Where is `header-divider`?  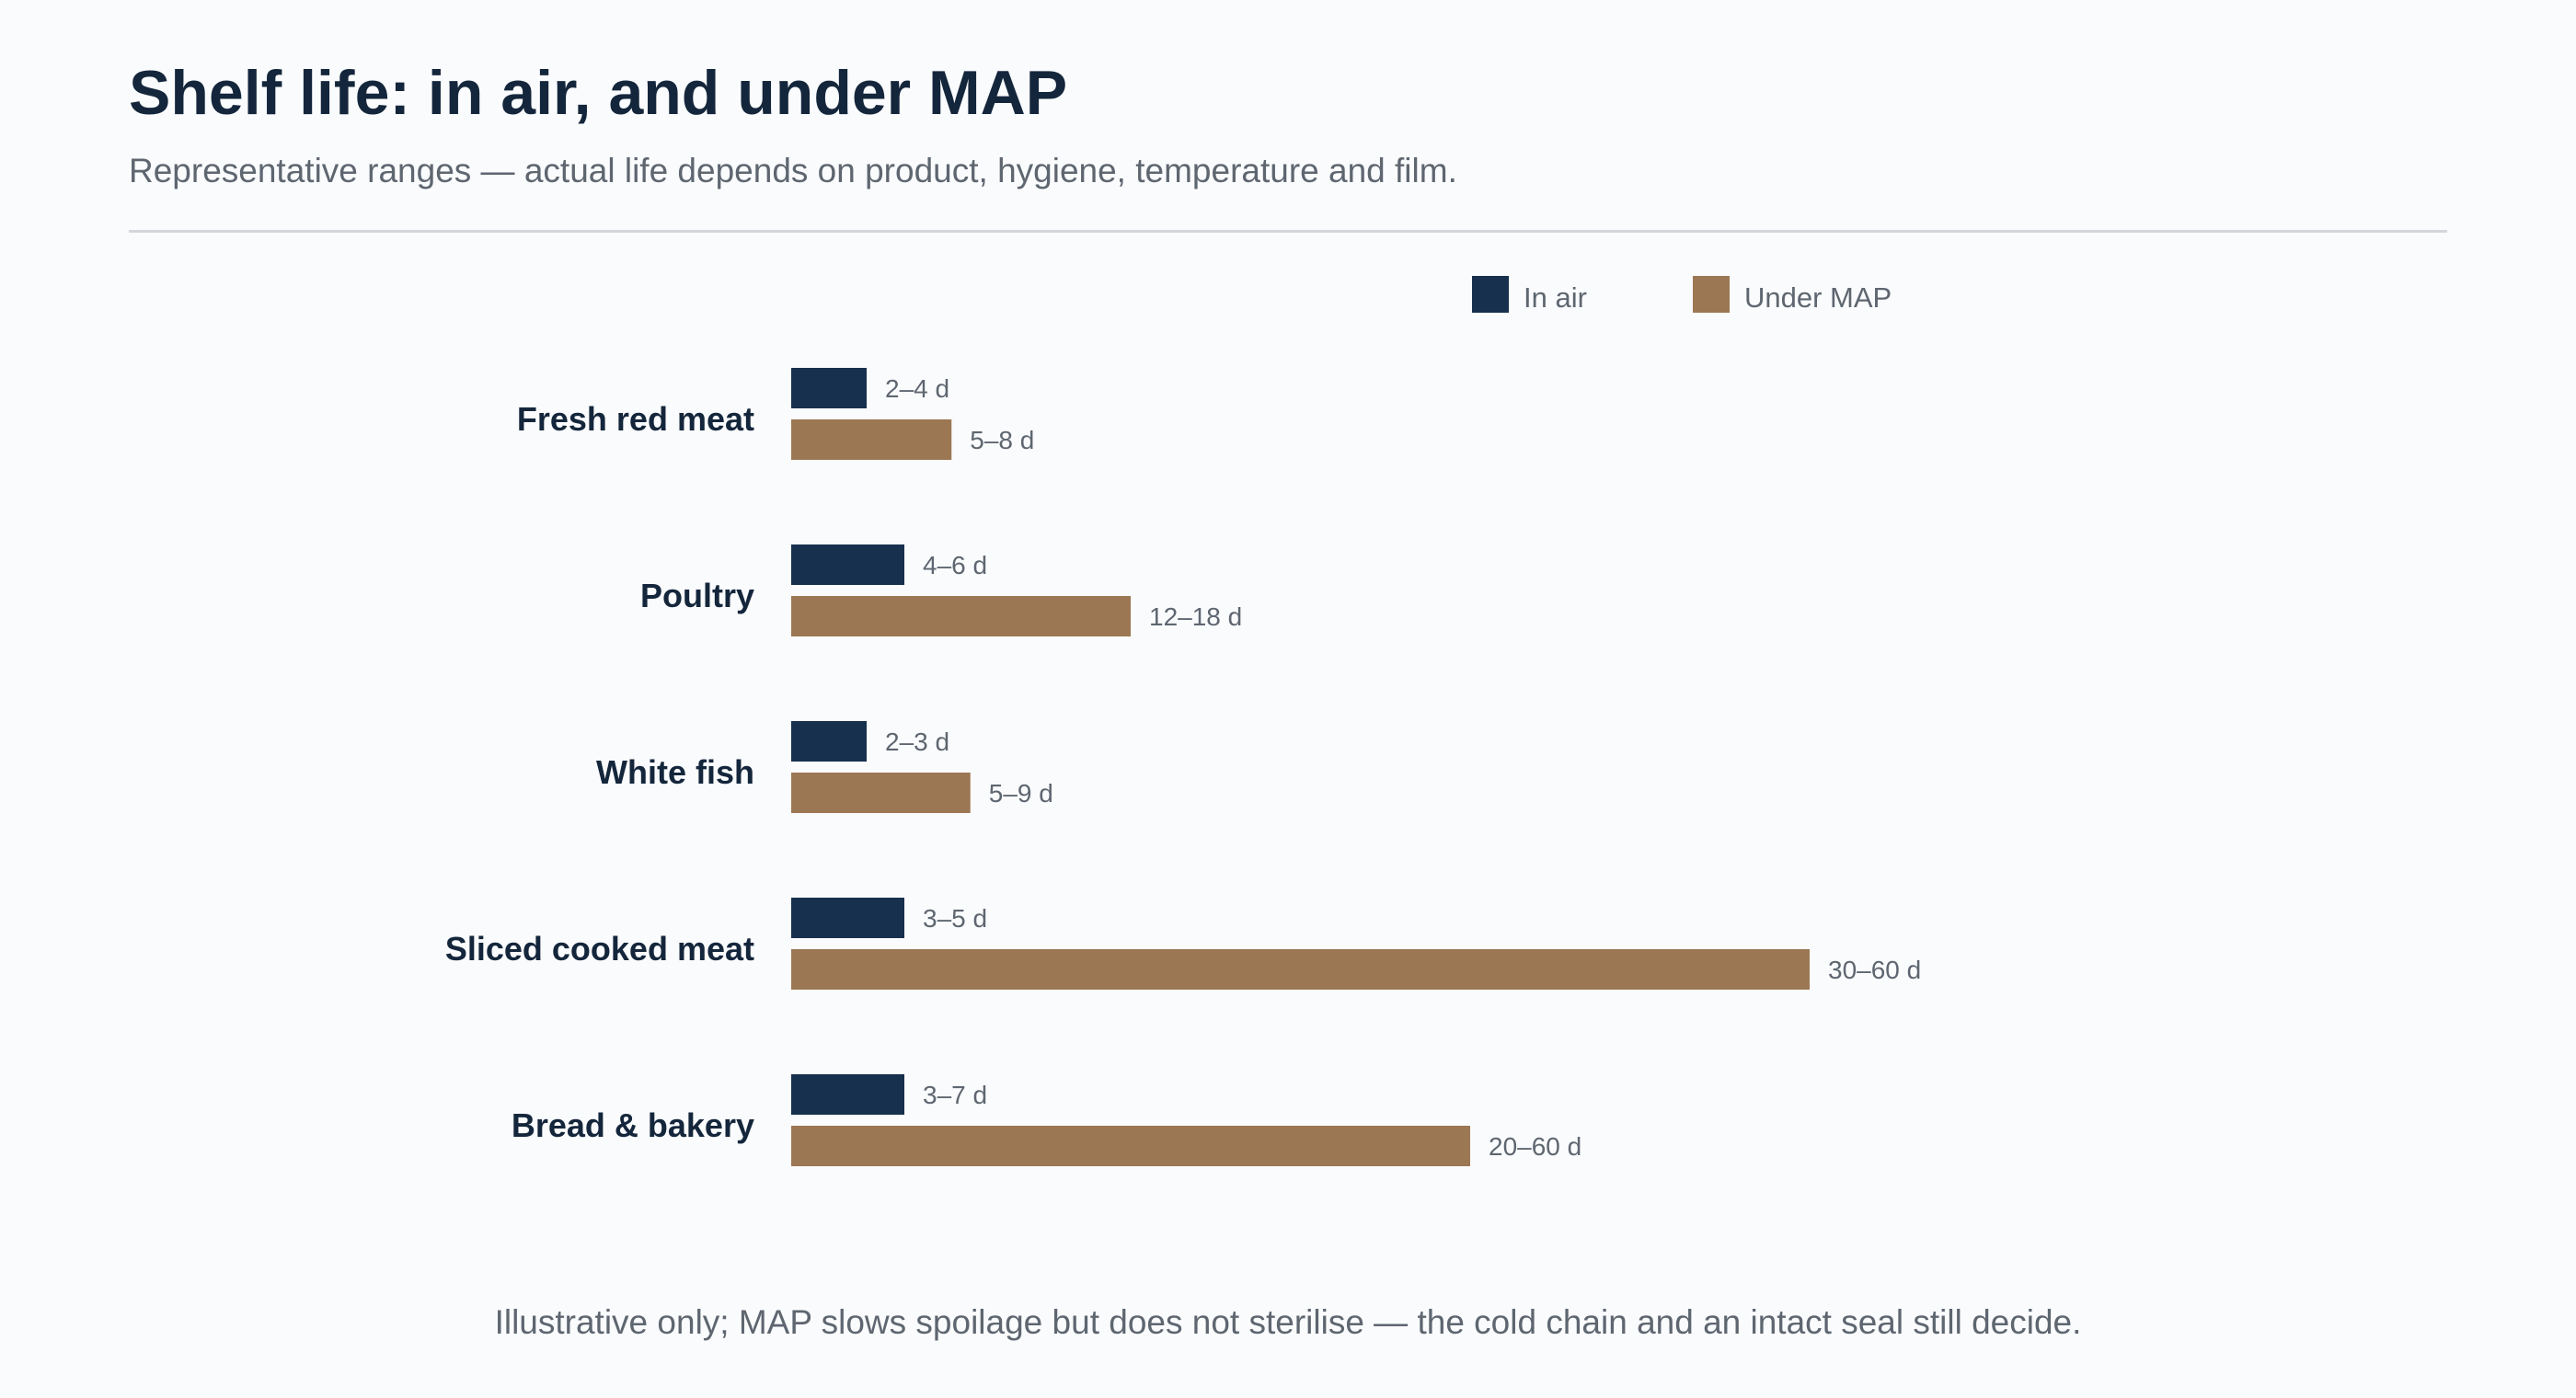 header-divider is located at coordinates (1288, 231).